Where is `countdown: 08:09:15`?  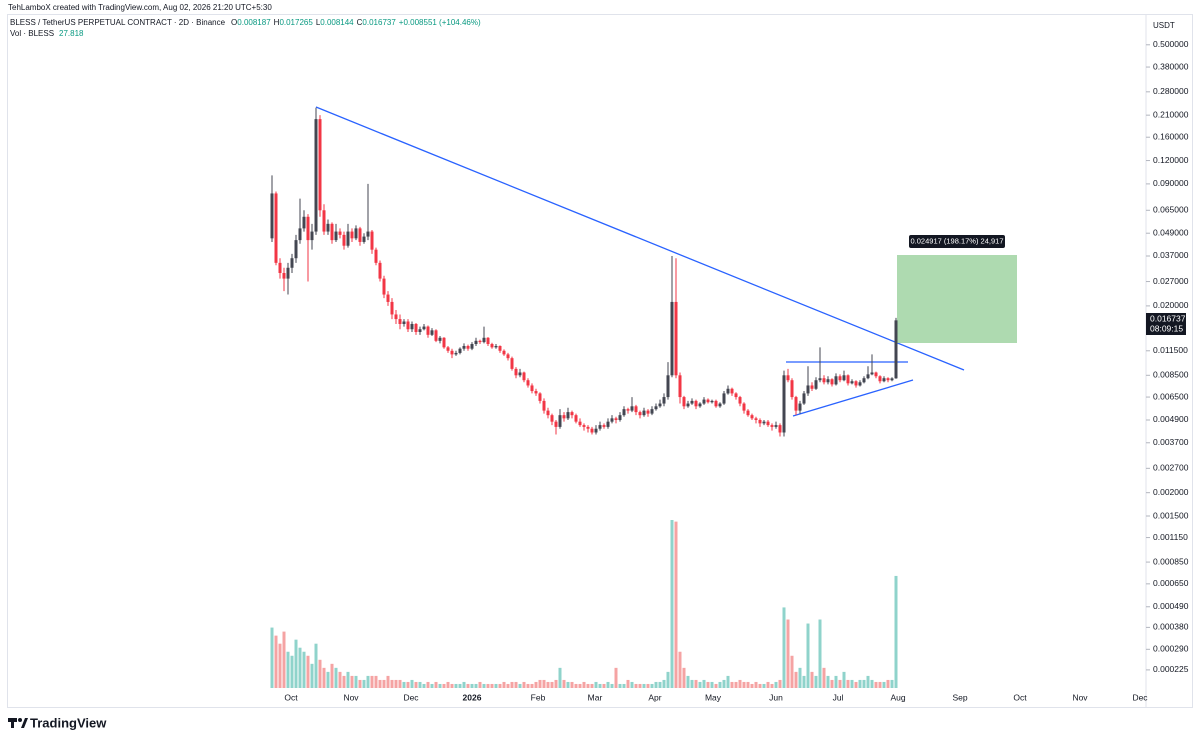 countdown: 08:09:15 is located at coordinates (1166, 328).